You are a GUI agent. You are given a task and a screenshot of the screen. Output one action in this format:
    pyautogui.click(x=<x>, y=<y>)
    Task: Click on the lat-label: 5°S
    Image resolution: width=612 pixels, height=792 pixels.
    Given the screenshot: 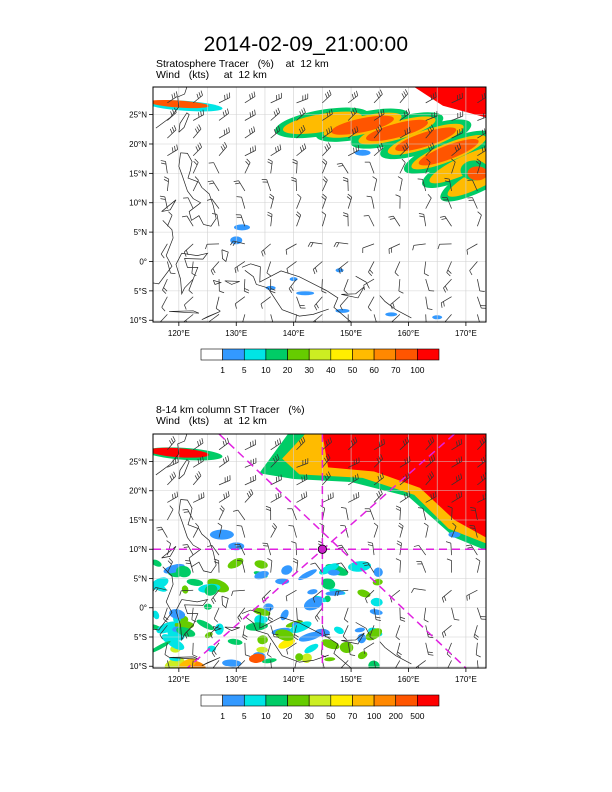 What is the action you would take?
    pyautogui.click(x=140, y=637)
    